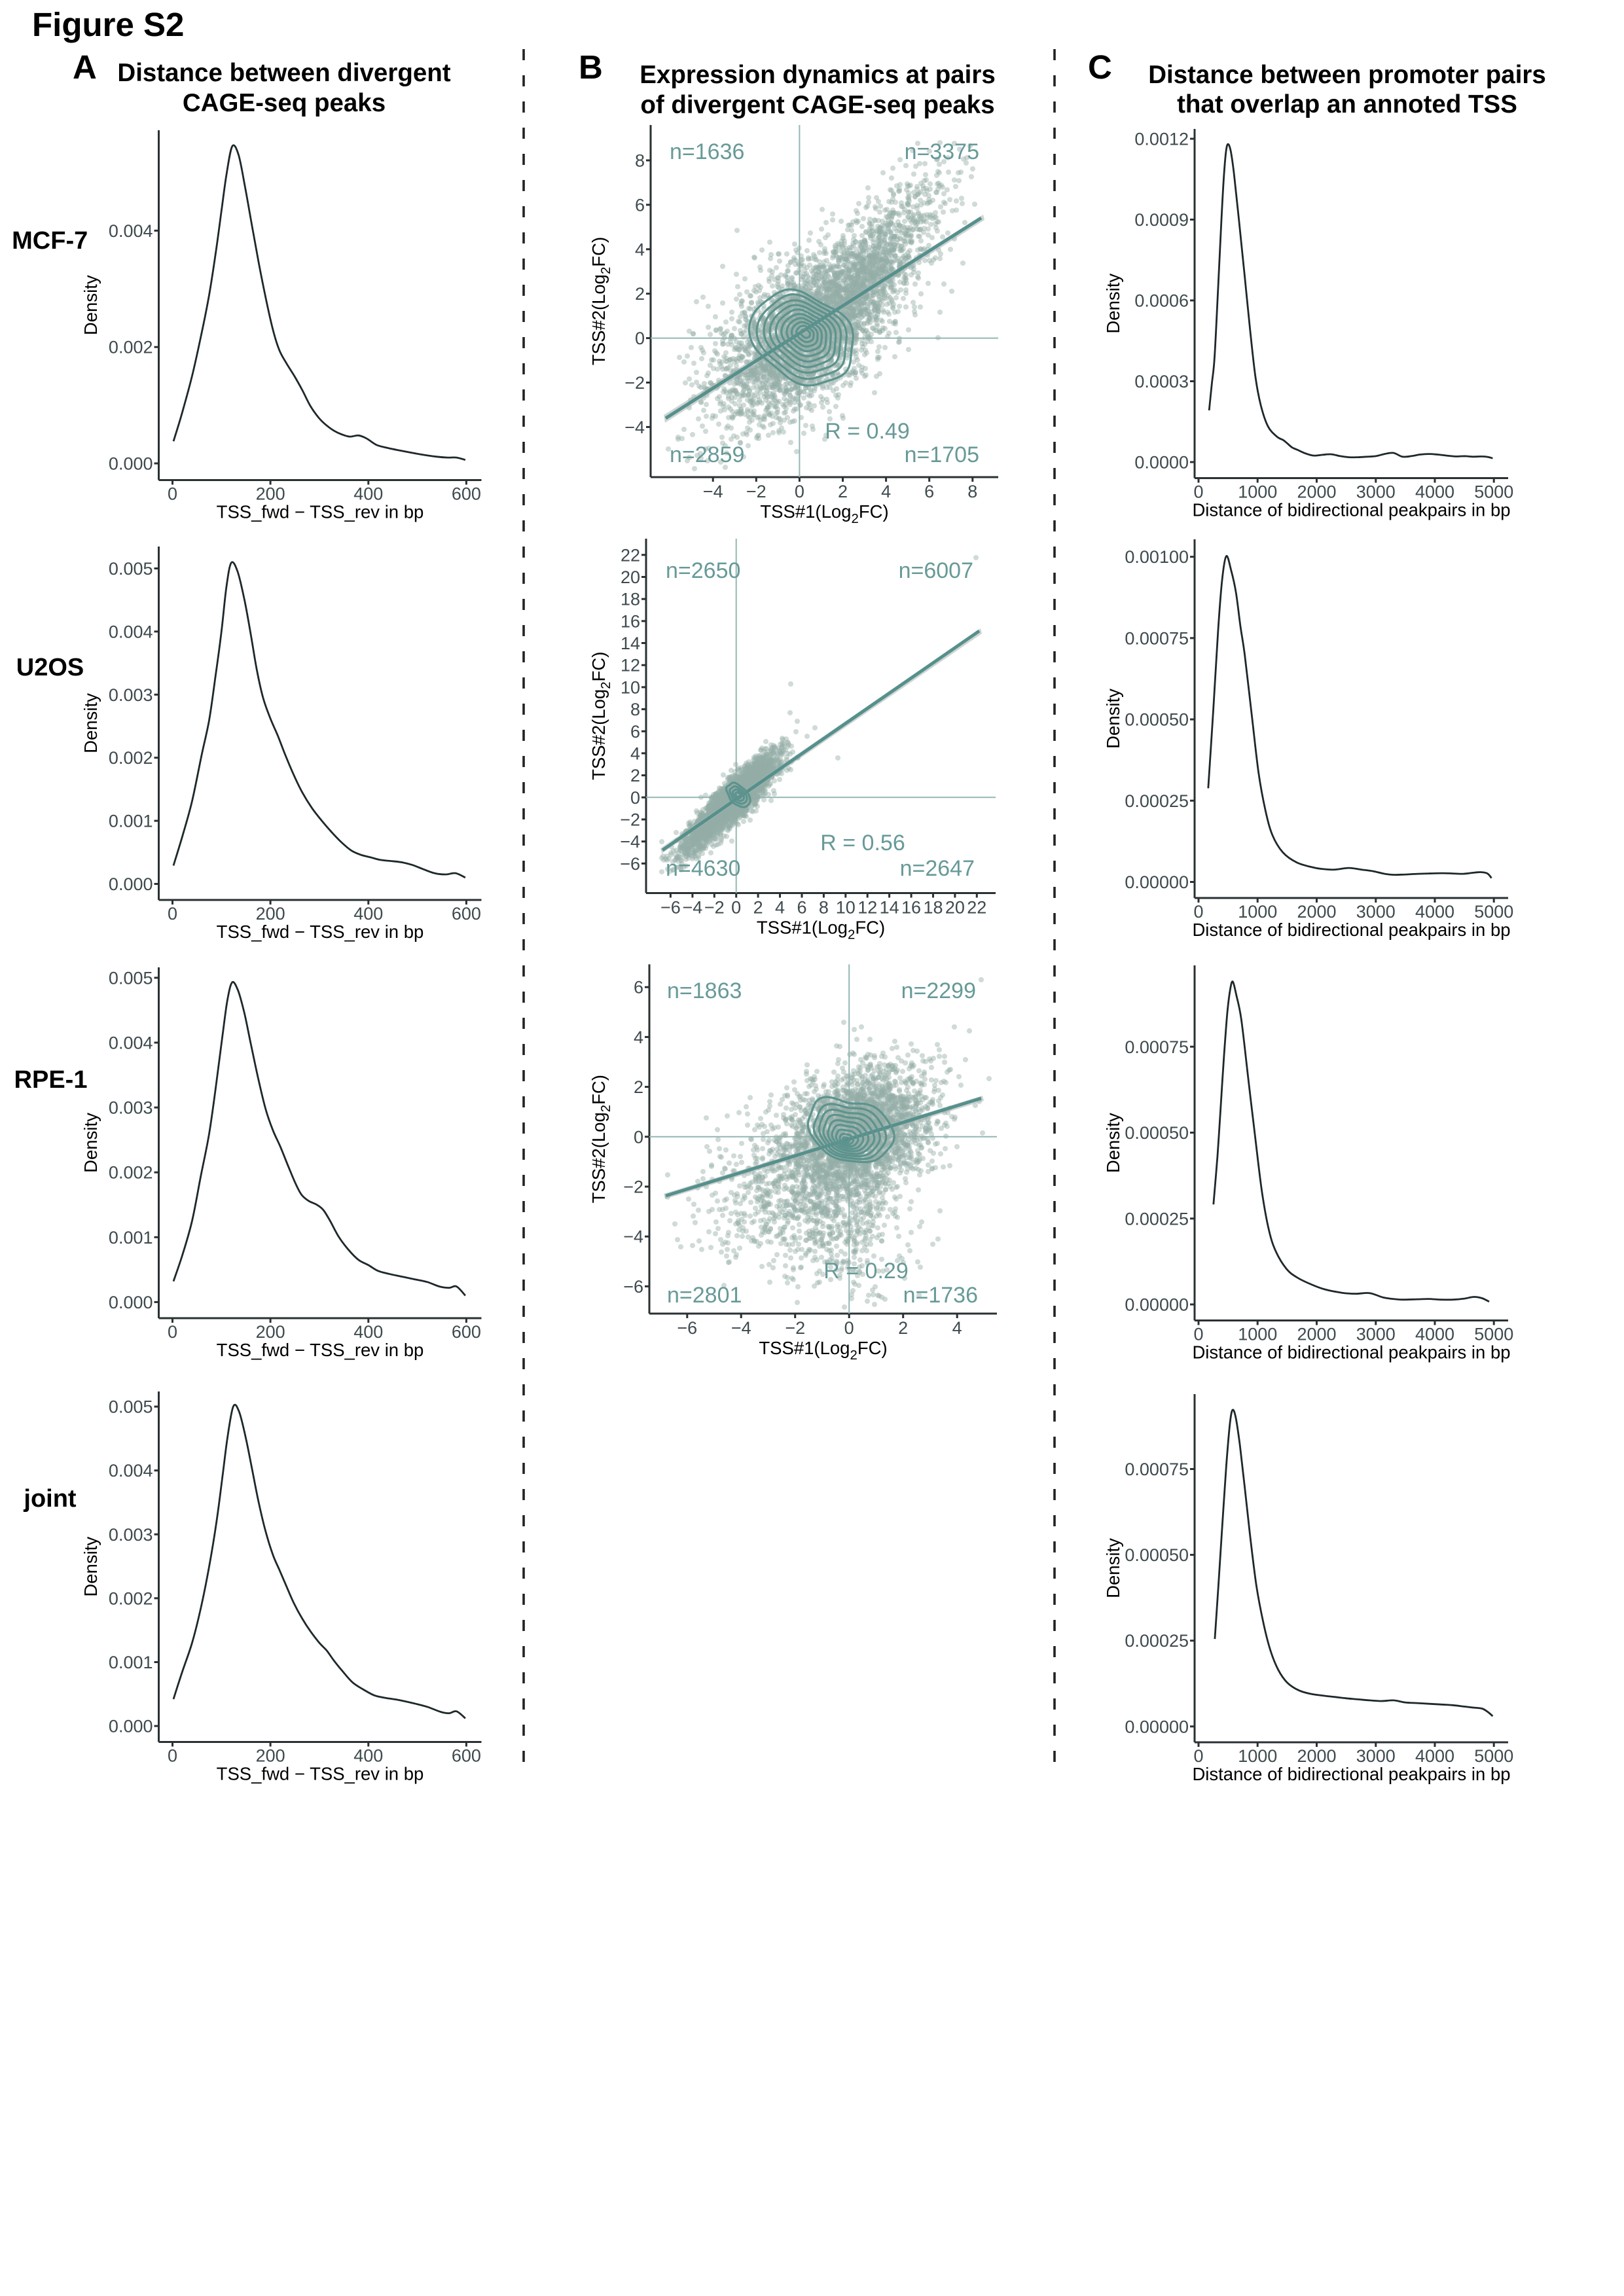 The image size is (1624, 2296). I want to click on svg-text: 10, so click(630, 687).